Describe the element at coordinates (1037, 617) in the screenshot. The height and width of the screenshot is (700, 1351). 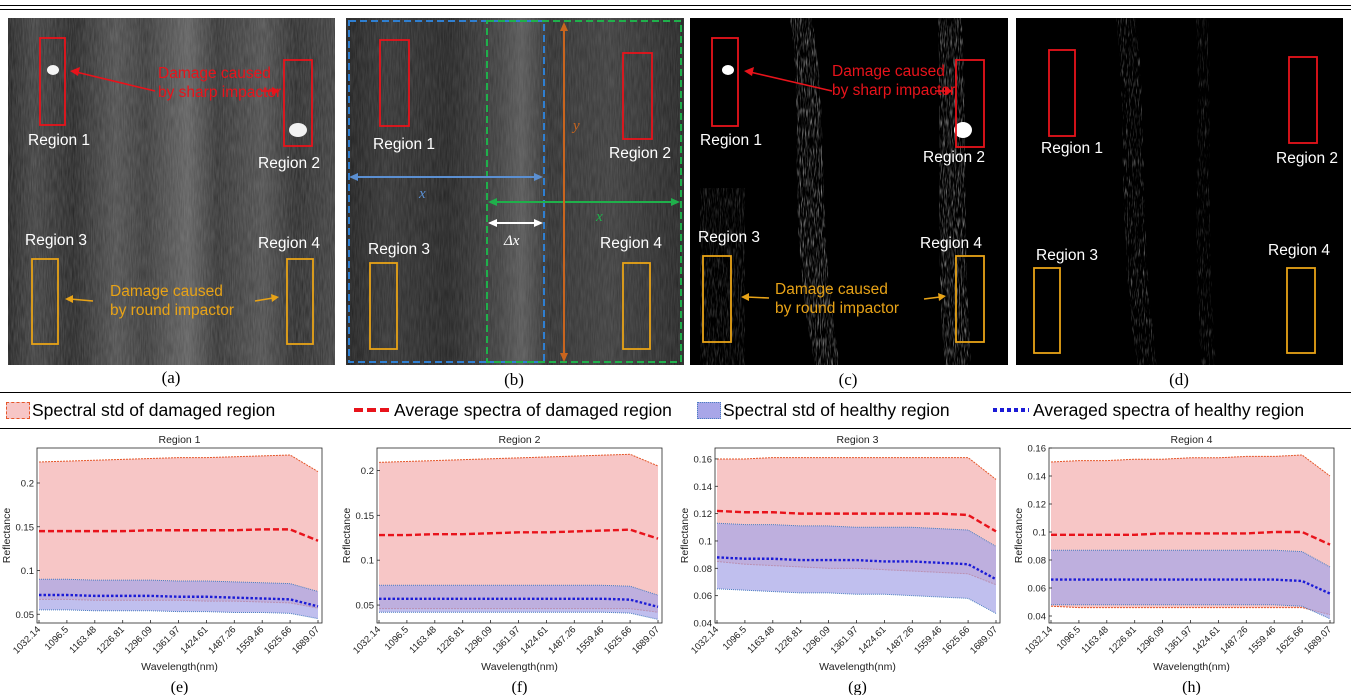
I see `y-tick-label: 0.04` at that location.